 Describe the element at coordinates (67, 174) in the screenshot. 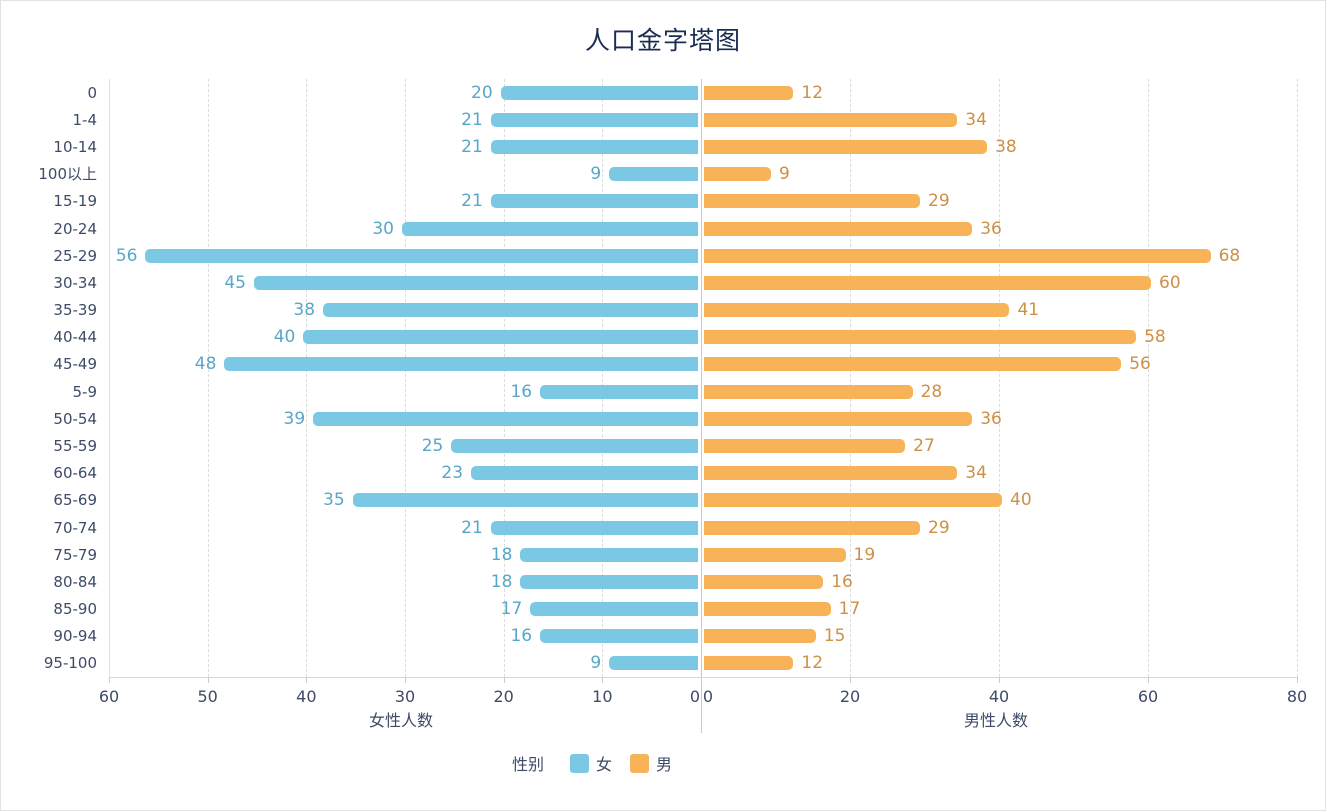

I see `y-axis-category-label: 100以上` at that location.